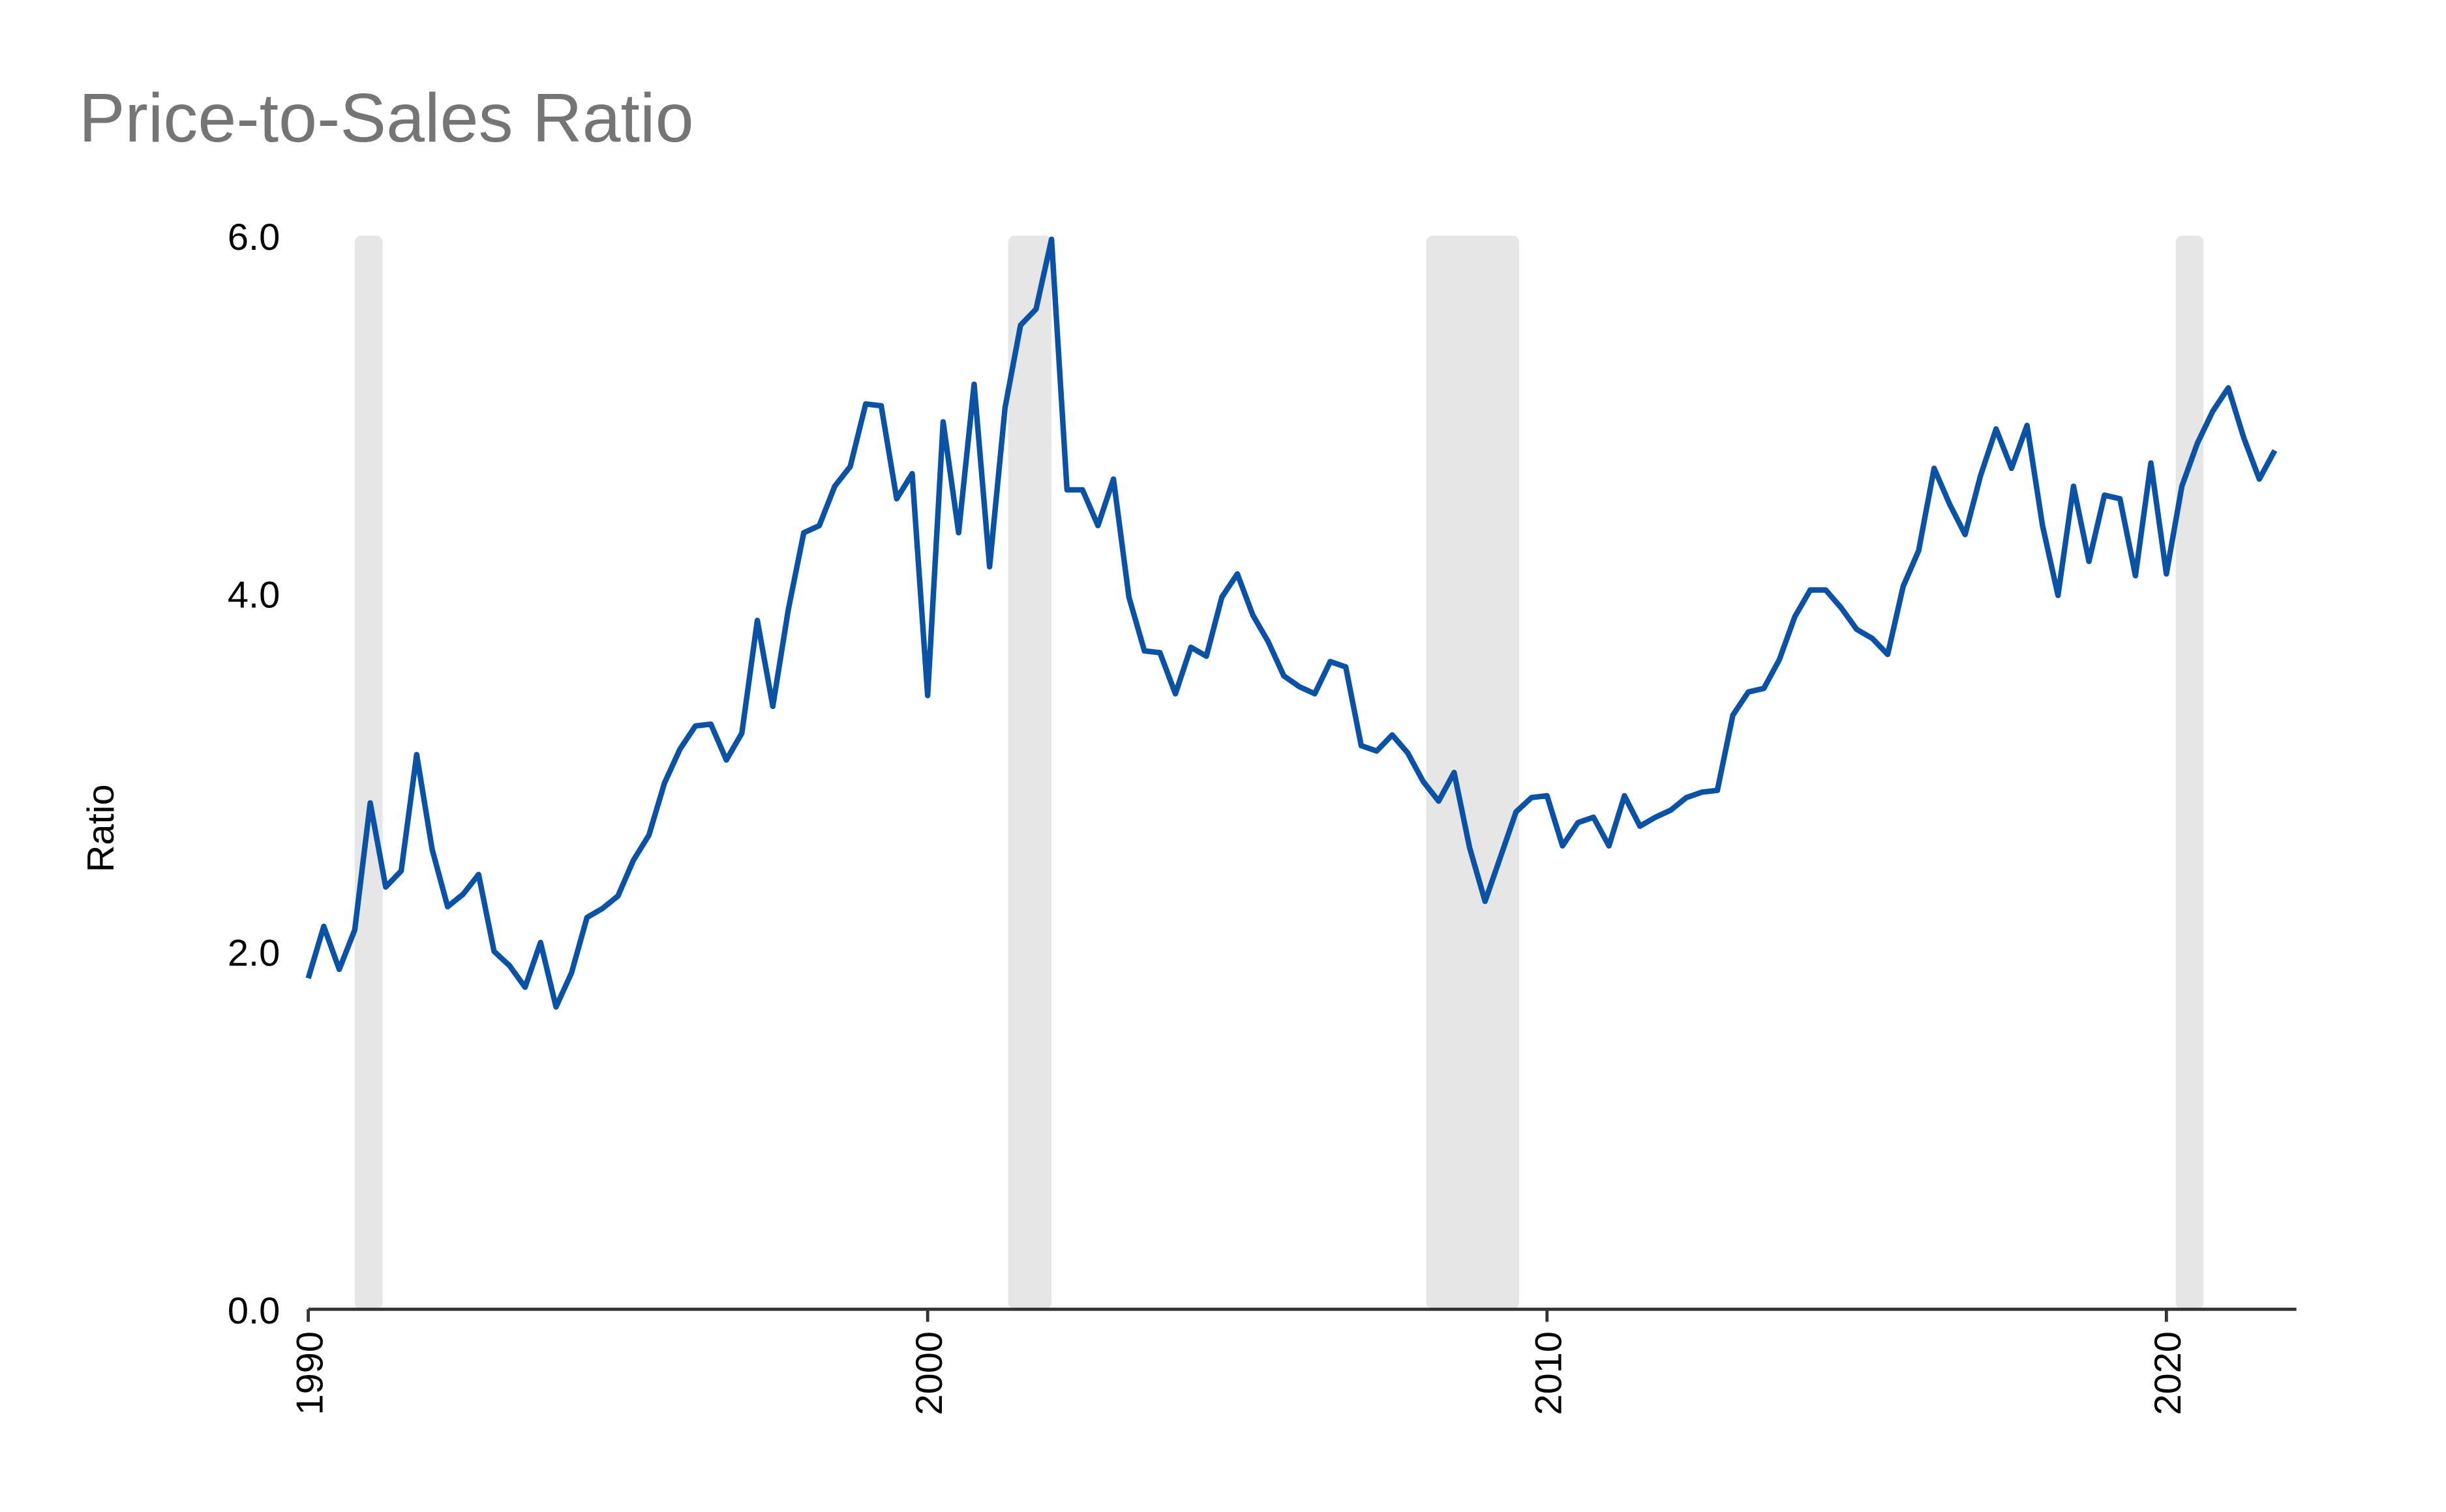 Image resolution: width=2446 pixels, height=1512 pixels. What do you see at coordinates (929, 1373) in the screenshot?
I see `x-tick-label: 2000` at bounding box center [929, 1373].